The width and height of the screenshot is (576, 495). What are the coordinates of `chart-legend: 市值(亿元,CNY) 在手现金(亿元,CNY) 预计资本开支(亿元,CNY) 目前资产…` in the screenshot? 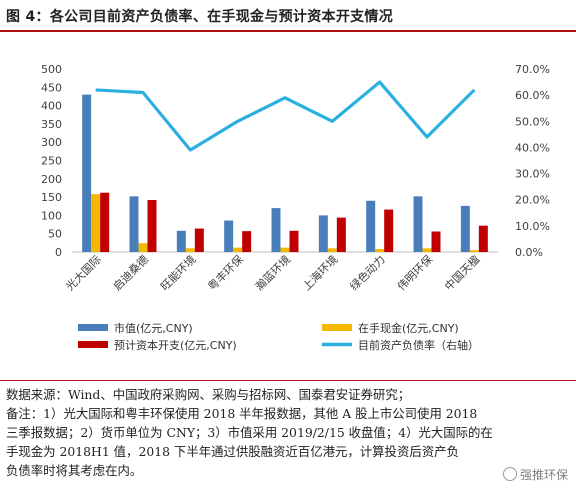 It's located at (278, 336).